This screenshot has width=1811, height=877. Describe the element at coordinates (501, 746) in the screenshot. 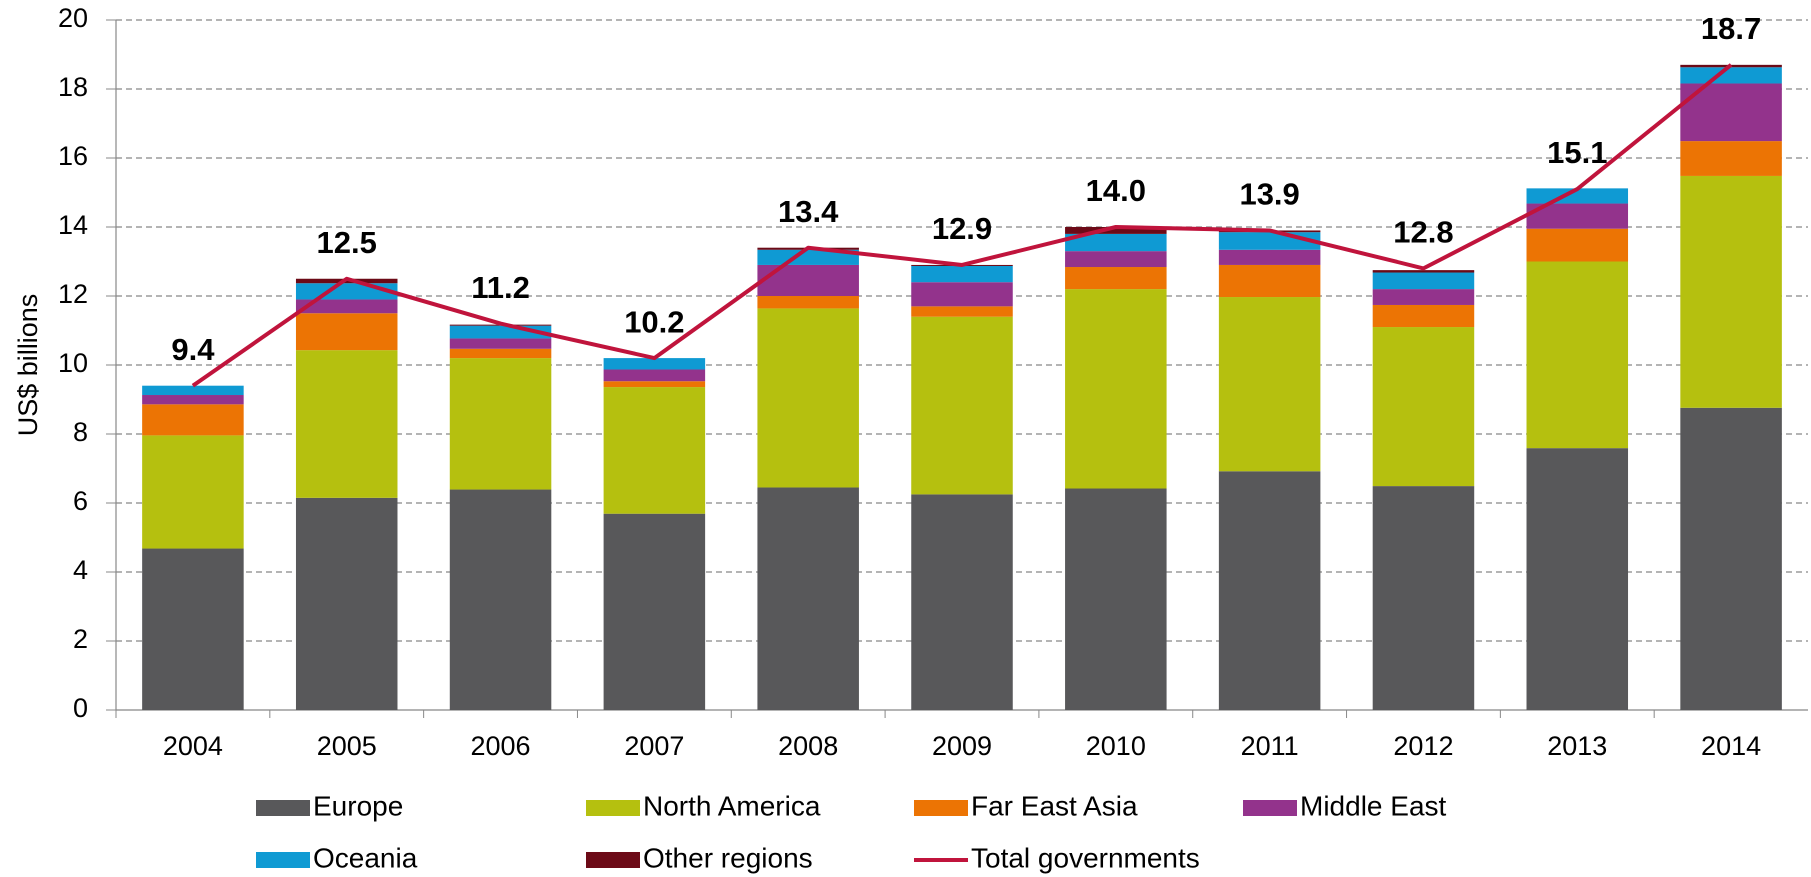

I see `x-tick-label: 2006` at that location.